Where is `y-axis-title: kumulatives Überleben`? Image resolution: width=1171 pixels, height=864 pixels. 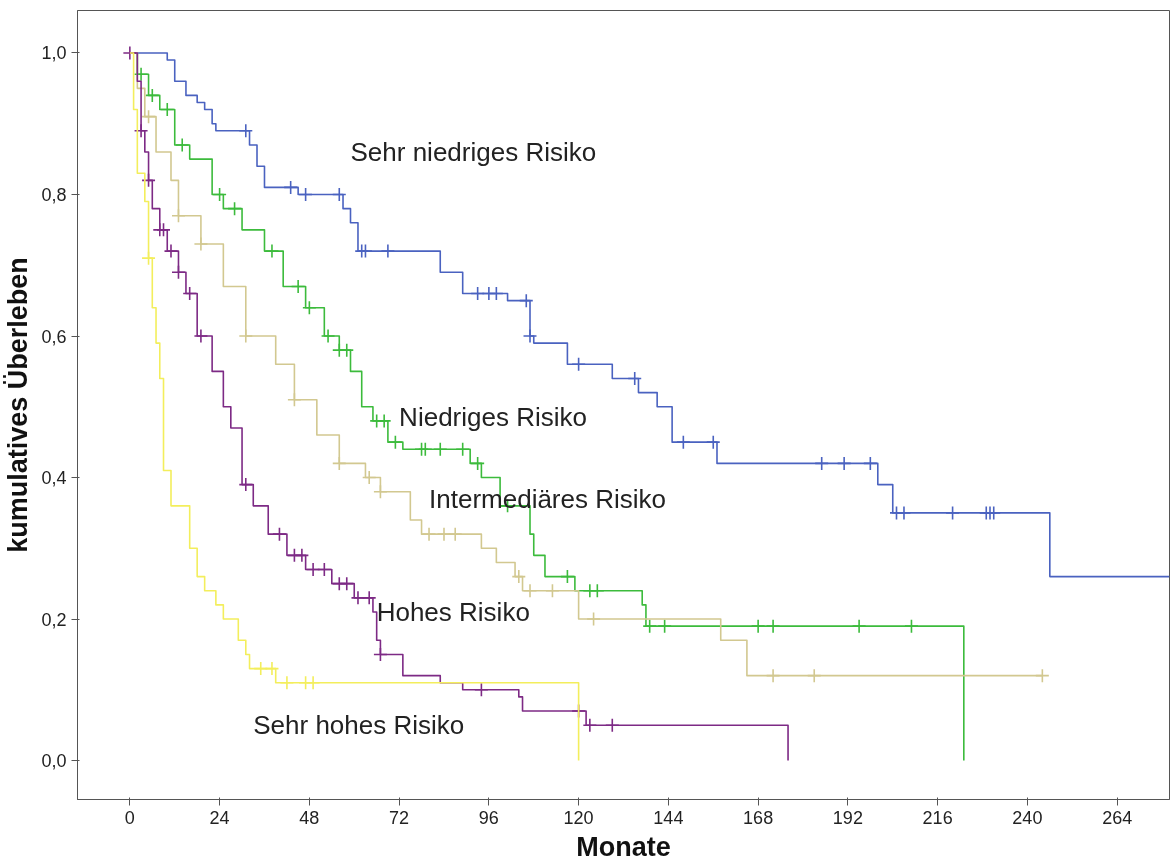
y-axis-title: kumulatives Überleben is located at coordinates (18, 405).